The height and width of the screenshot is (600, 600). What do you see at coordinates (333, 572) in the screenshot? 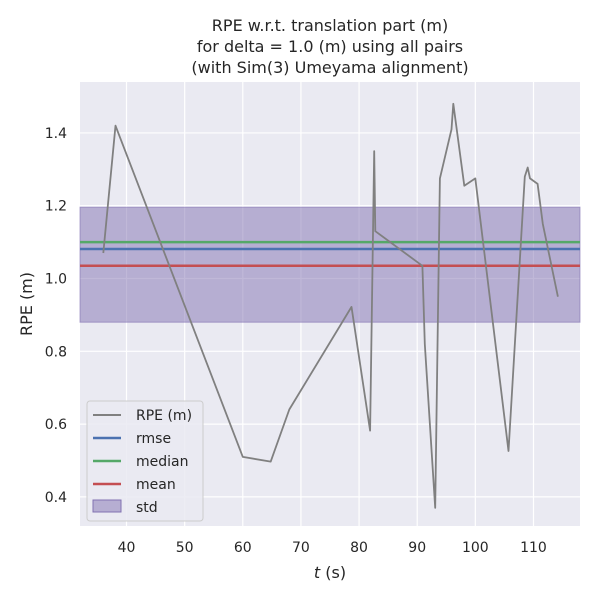
I see `x-axis-label-unit: (s)` at bounding box center [333, 572].